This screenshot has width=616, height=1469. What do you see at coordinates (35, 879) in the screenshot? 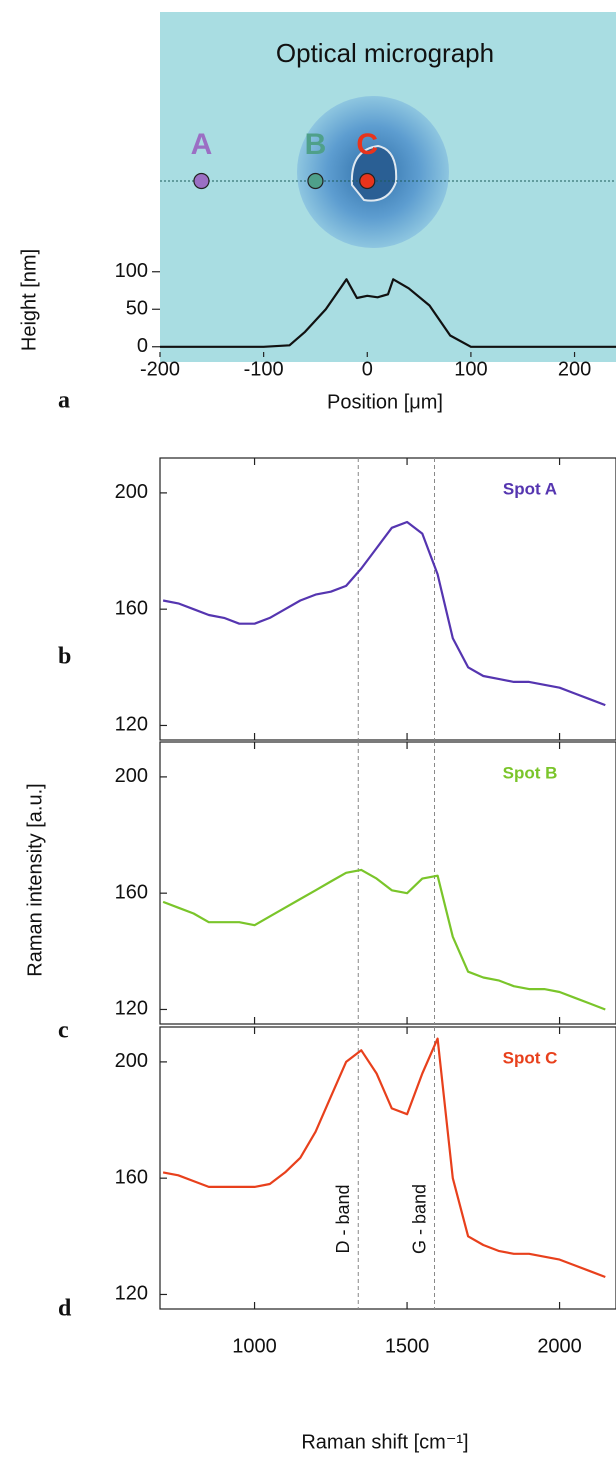
I see `y-axis-label: Raman intensity [a.u.]` at bounding box center [35, 879].